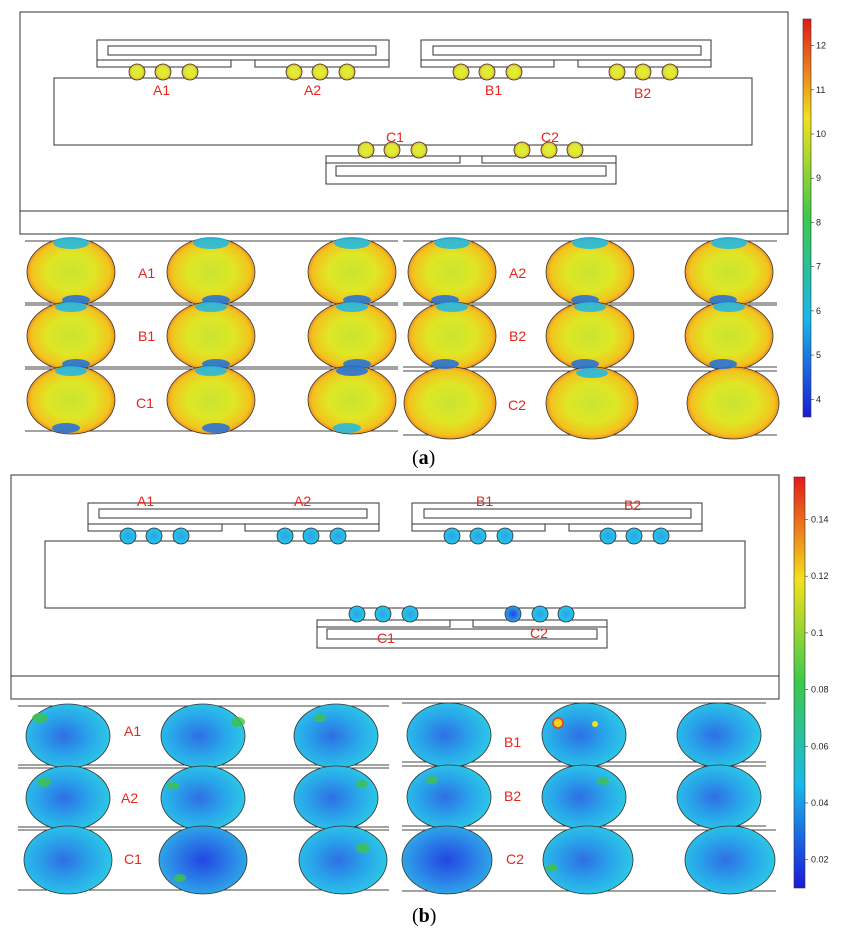 The image size is (853, 936). Describe the element at coordinates (211, 336) in the screenshot. I see `zoom-row-b1: B1` at that location.